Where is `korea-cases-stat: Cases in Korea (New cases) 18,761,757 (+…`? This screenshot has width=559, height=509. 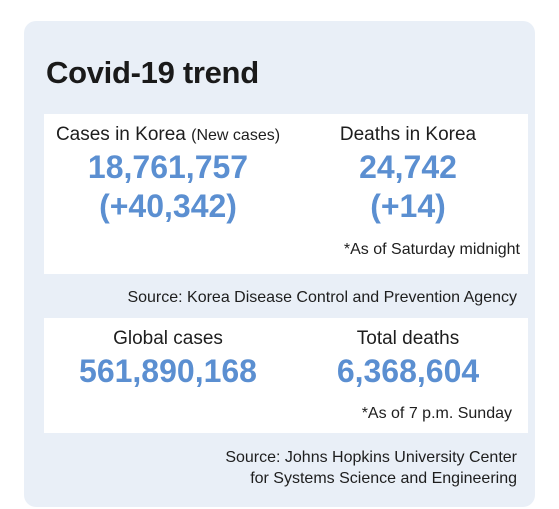 korea-cases-stat: Cases in Korea (New cases) 18,761,757 (+… is located at coordinates (168, 174).